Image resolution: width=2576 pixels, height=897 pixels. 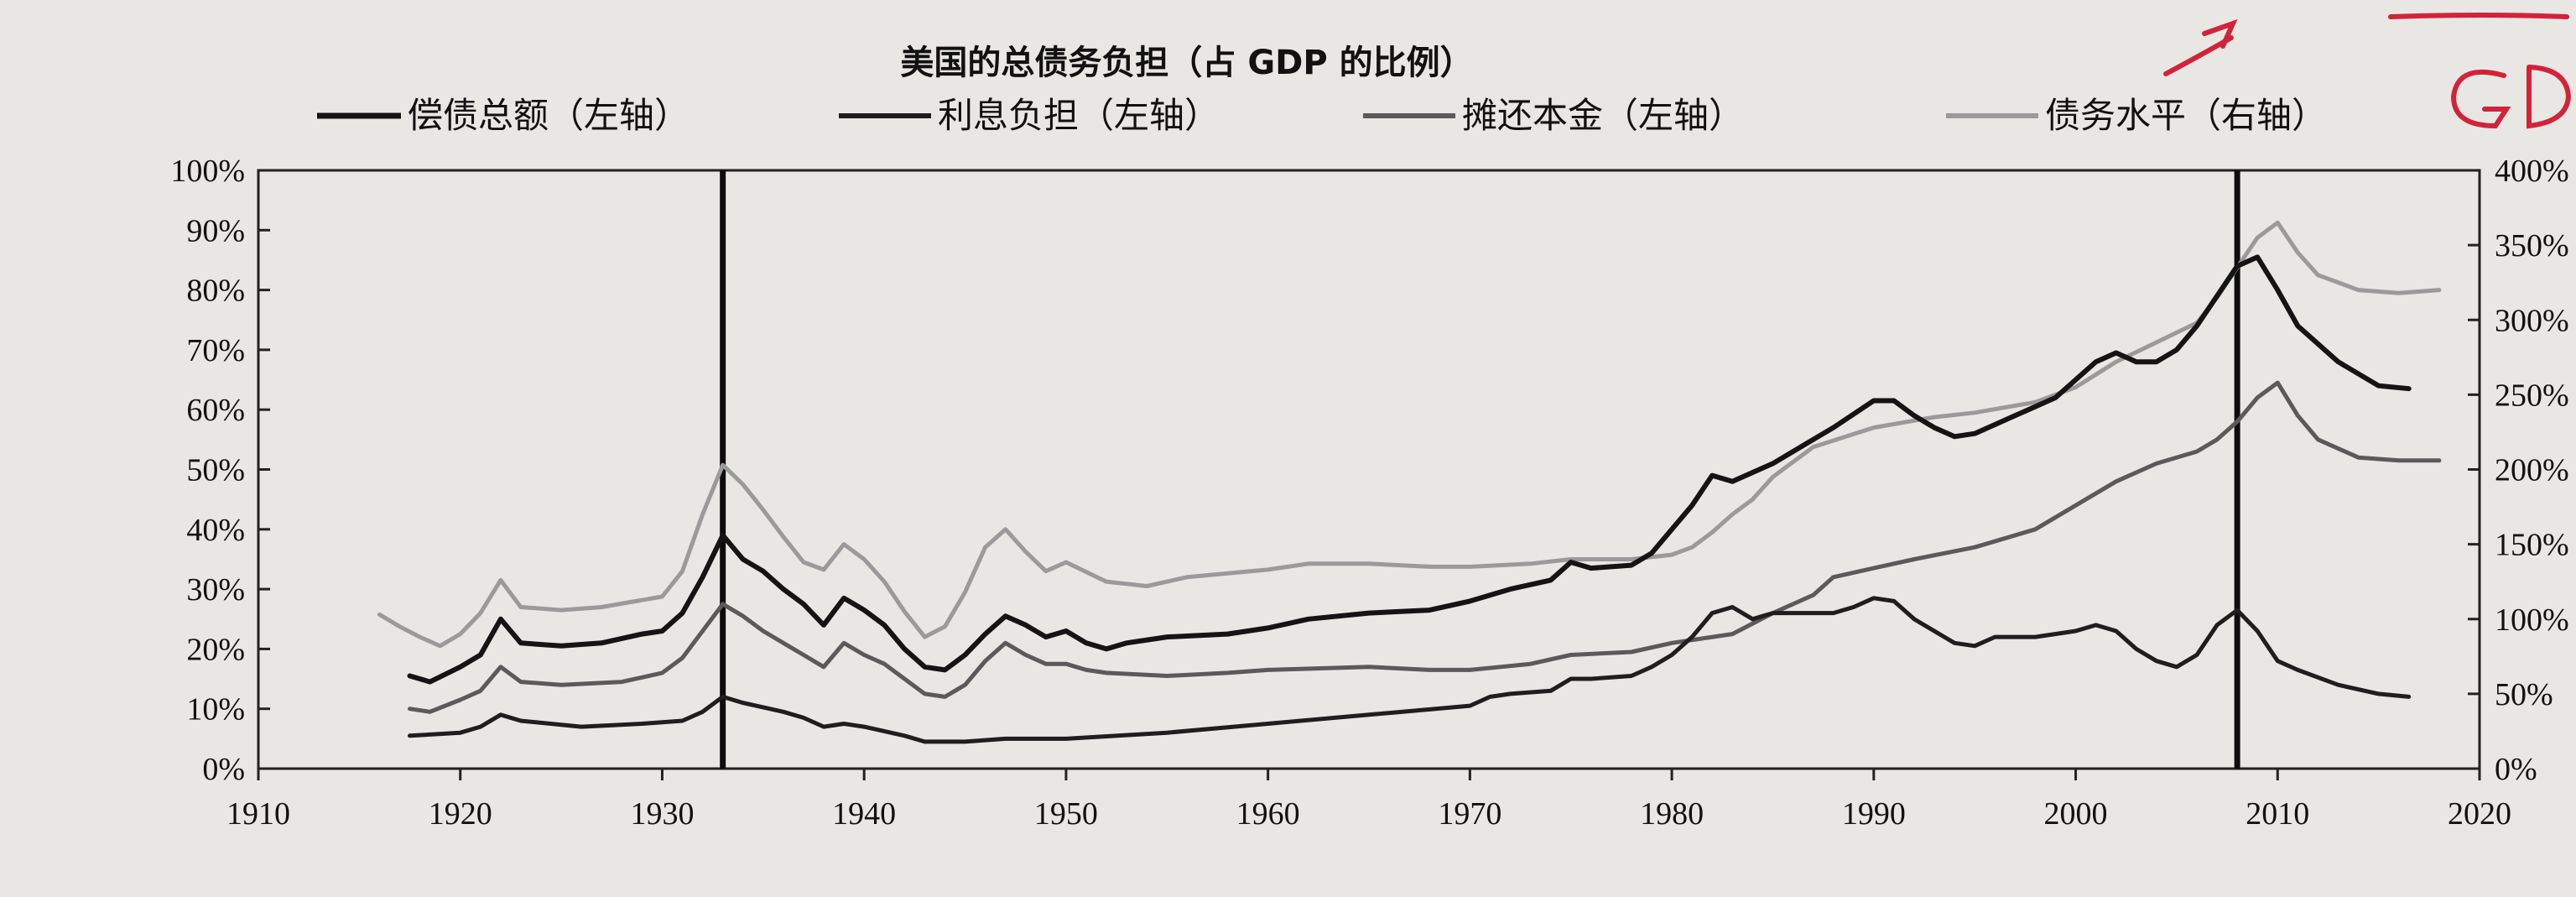 I want to click on x-tick-label: 1960, so click(x=1268, y=814).